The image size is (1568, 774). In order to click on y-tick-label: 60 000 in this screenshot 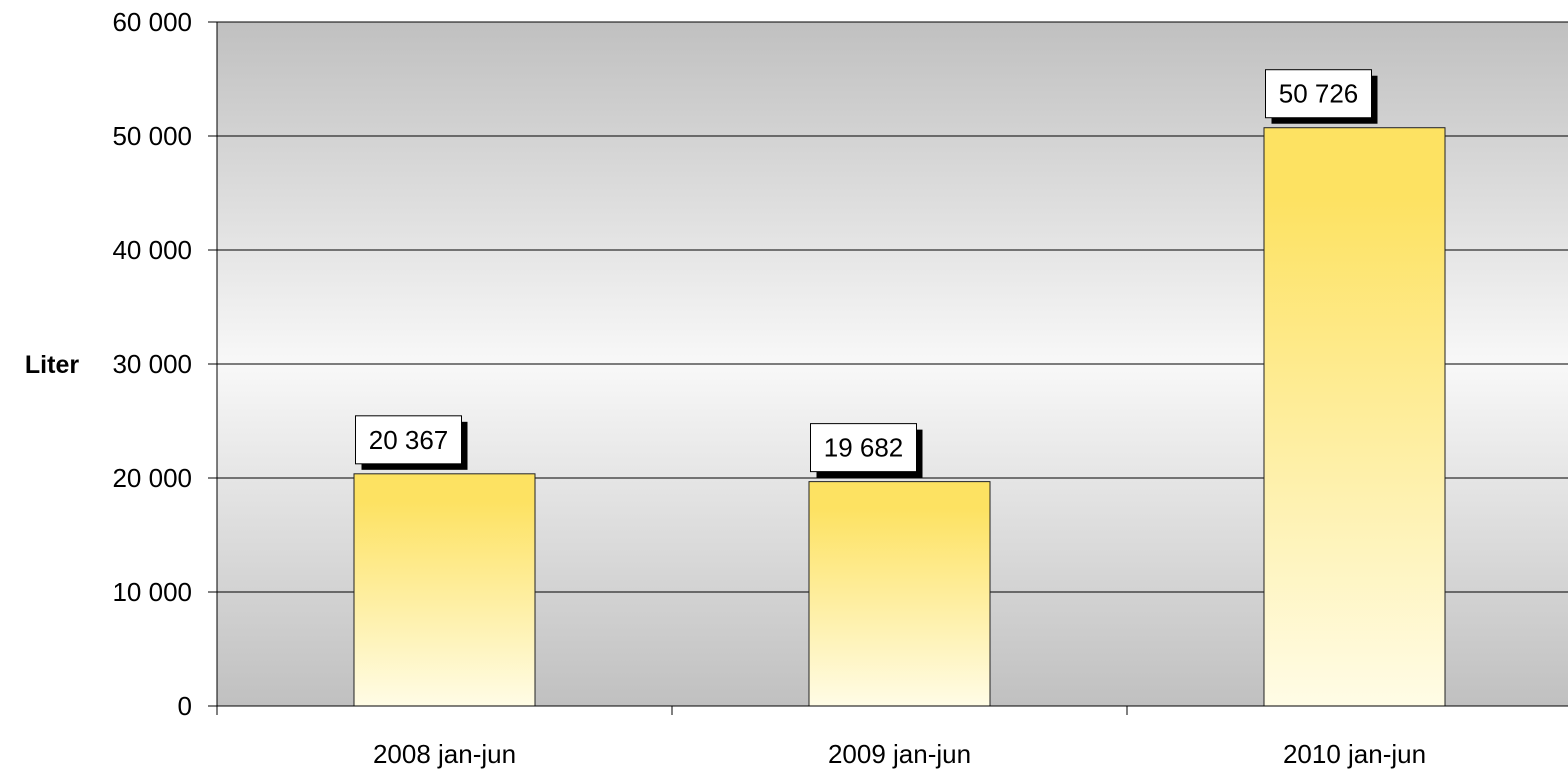, I will do `click(152, 22)`.